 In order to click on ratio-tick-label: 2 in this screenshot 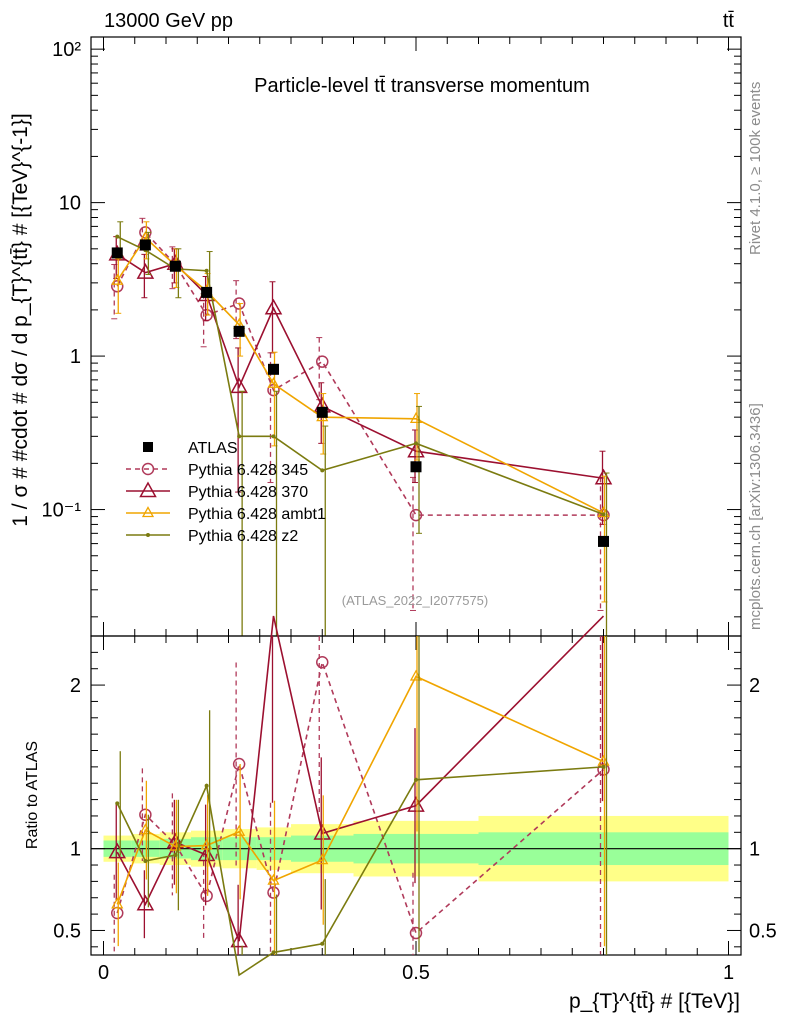, I will do `click(75, 686)`.